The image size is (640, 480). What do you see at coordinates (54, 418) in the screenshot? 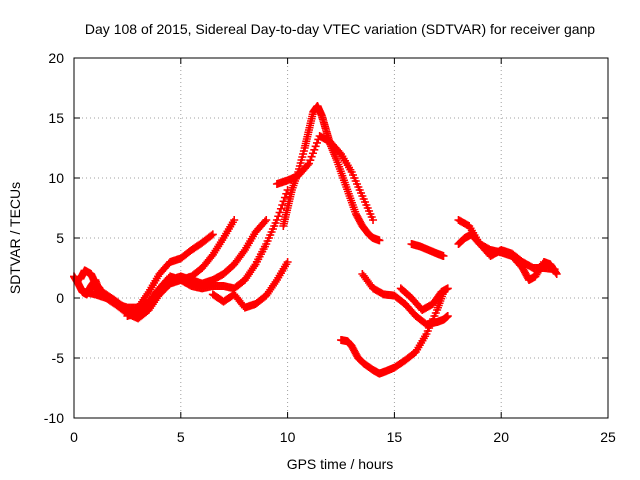
I see `y-tick-label: -10` at bounding box center [54, 418].